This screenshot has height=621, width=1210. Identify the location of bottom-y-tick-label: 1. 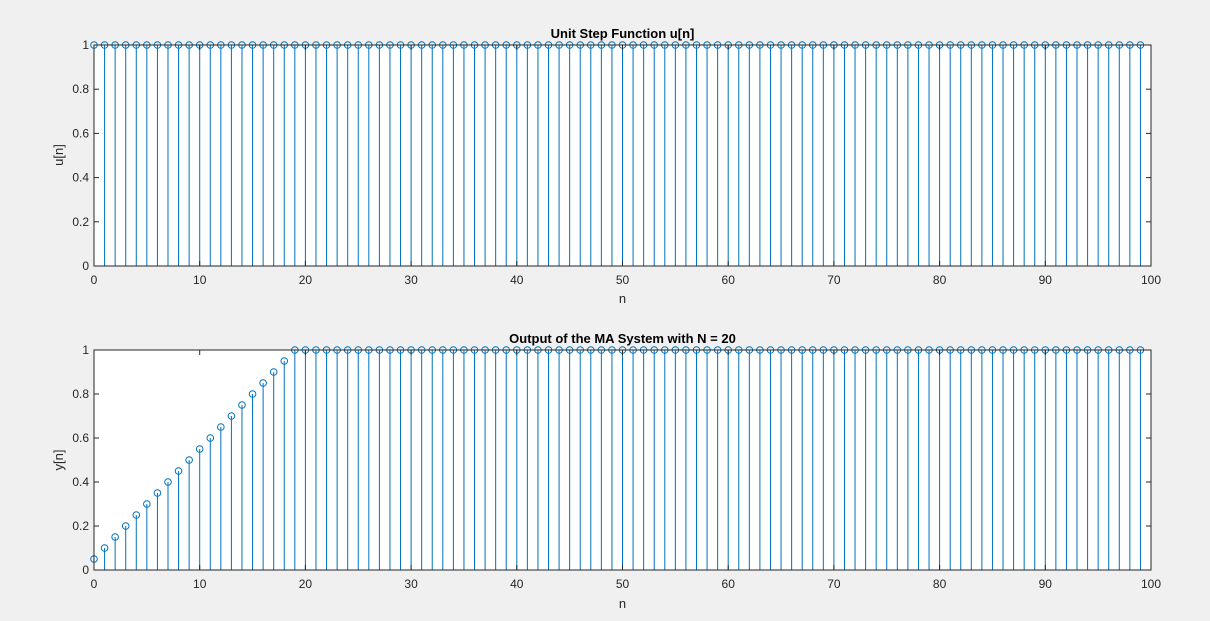
(85, 350).